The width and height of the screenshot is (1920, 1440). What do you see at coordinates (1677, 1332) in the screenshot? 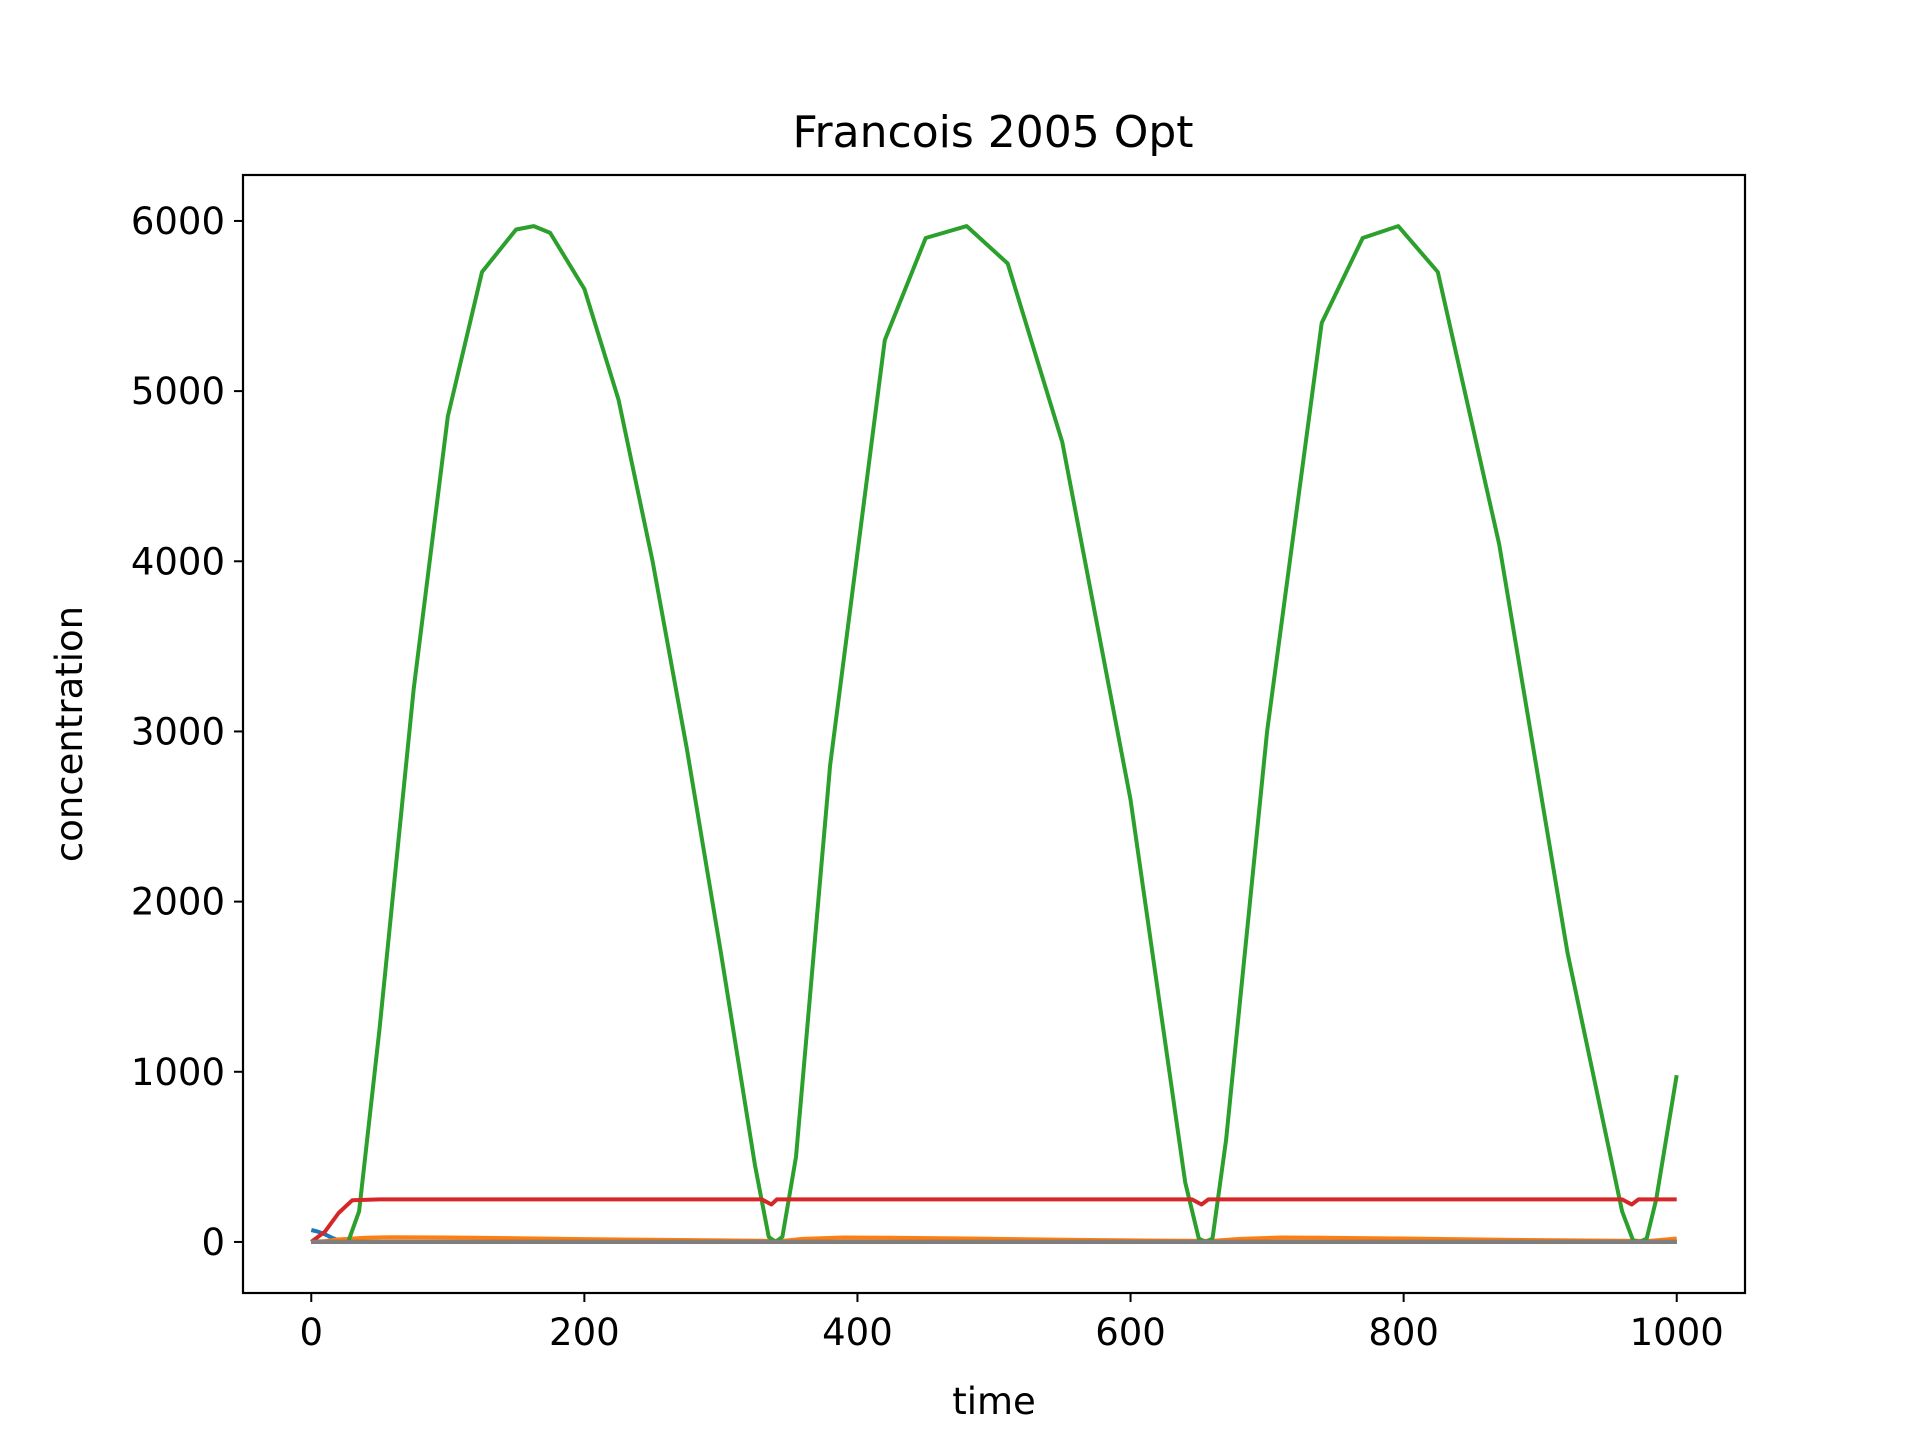
I see `x-tick-label: 1000` at bounding box center [1677, 1332].